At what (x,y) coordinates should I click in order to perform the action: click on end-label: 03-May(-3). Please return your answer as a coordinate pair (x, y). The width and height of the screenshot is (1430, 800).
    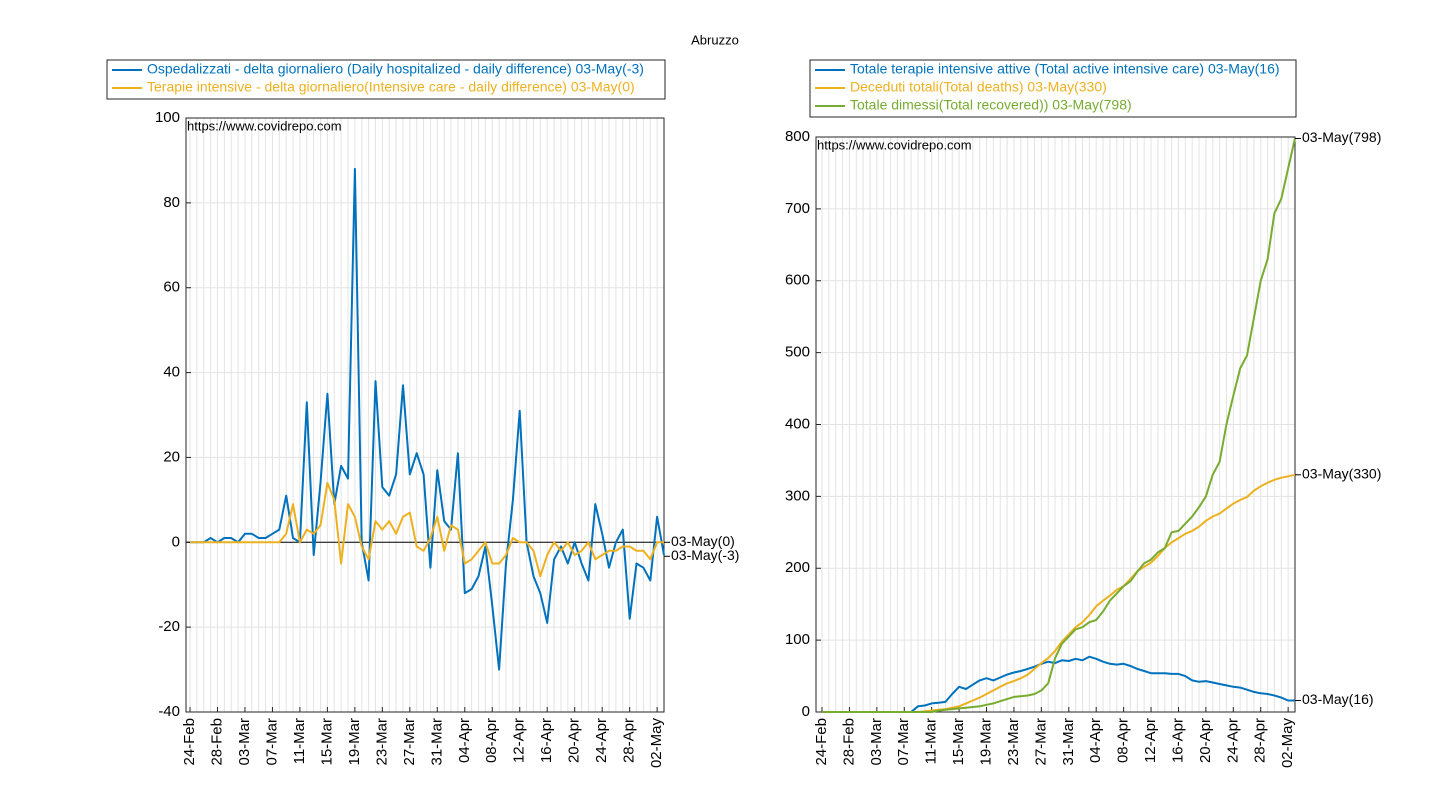
    Looking at the image, I should click on (705, 555).